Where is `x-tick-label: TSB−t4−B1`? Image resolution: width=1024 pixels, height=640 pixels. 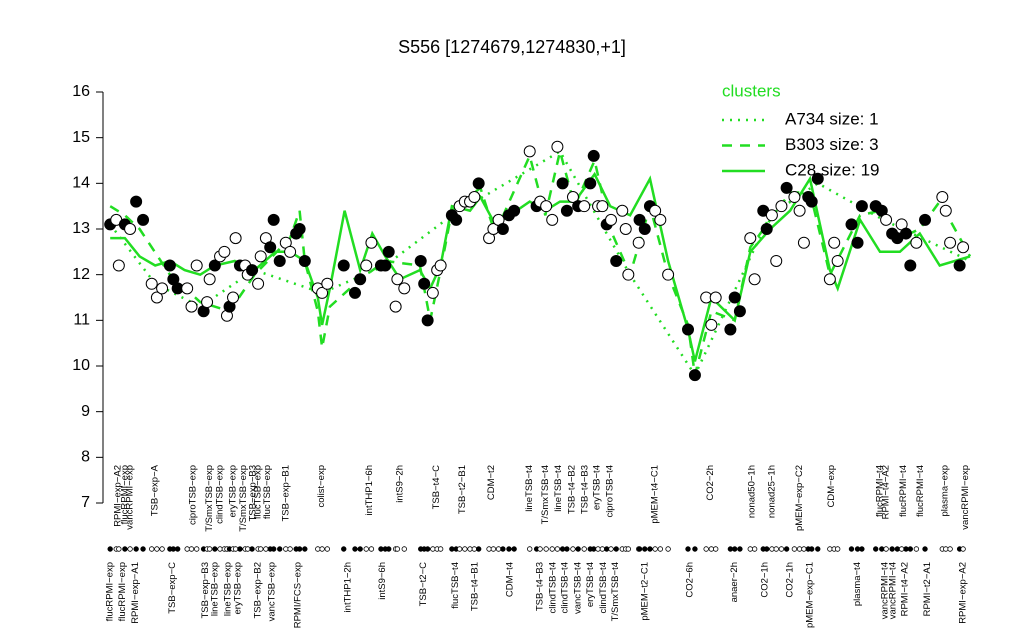 x-tick-label: TSB−t4−B1 is located at coordinates (475, 586).